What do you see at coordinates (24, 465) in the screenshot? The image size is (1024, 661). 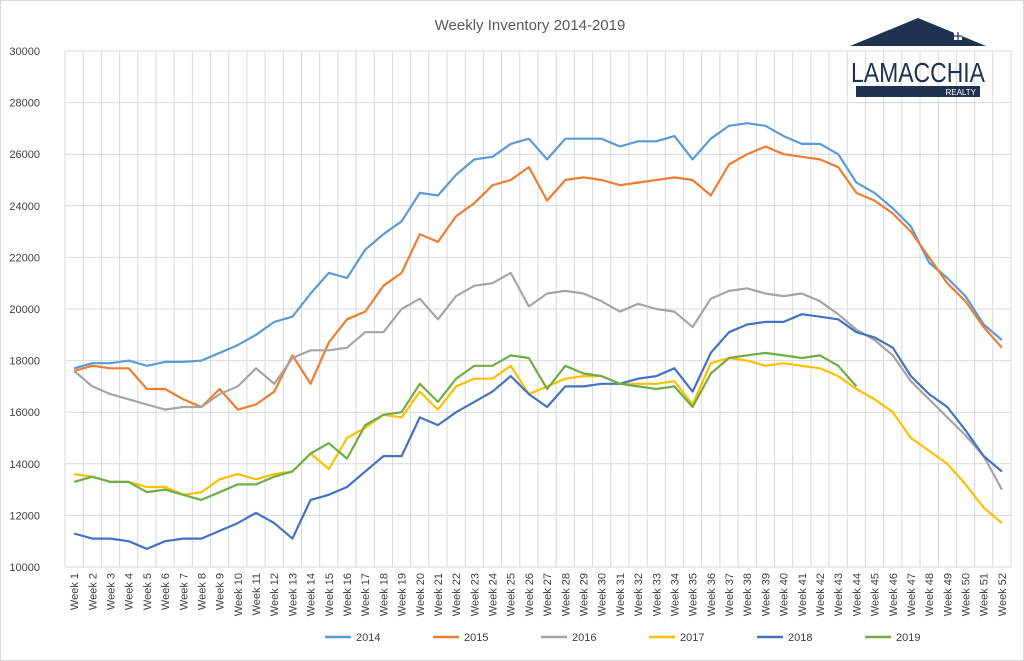 I see `y-tick-label: 14000` at bounding box center [24, 465].